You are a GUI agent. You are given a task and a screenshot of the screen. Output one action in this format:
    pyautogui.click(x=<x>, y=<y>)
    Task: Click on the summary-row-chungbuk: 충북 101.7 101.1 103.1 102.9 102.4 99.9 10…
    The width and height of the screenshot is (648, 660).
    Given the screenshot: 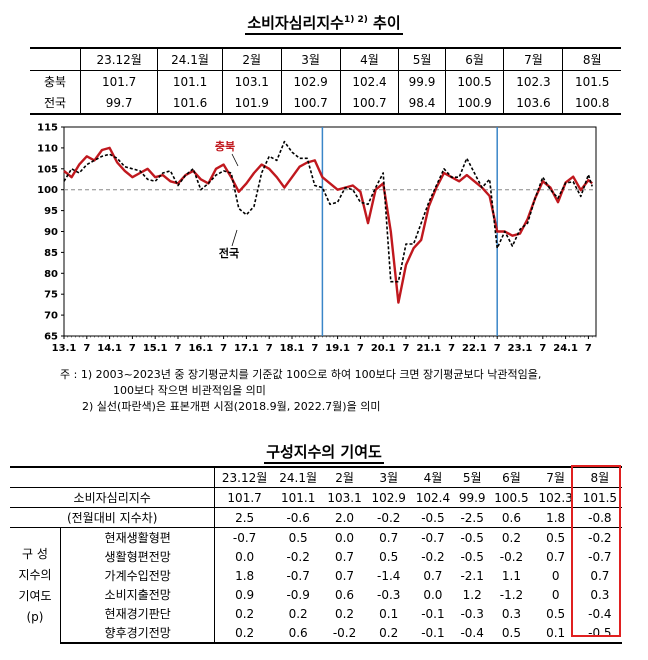 What is the action you would take?
    pyautogui.click(x=325, y=81)
    